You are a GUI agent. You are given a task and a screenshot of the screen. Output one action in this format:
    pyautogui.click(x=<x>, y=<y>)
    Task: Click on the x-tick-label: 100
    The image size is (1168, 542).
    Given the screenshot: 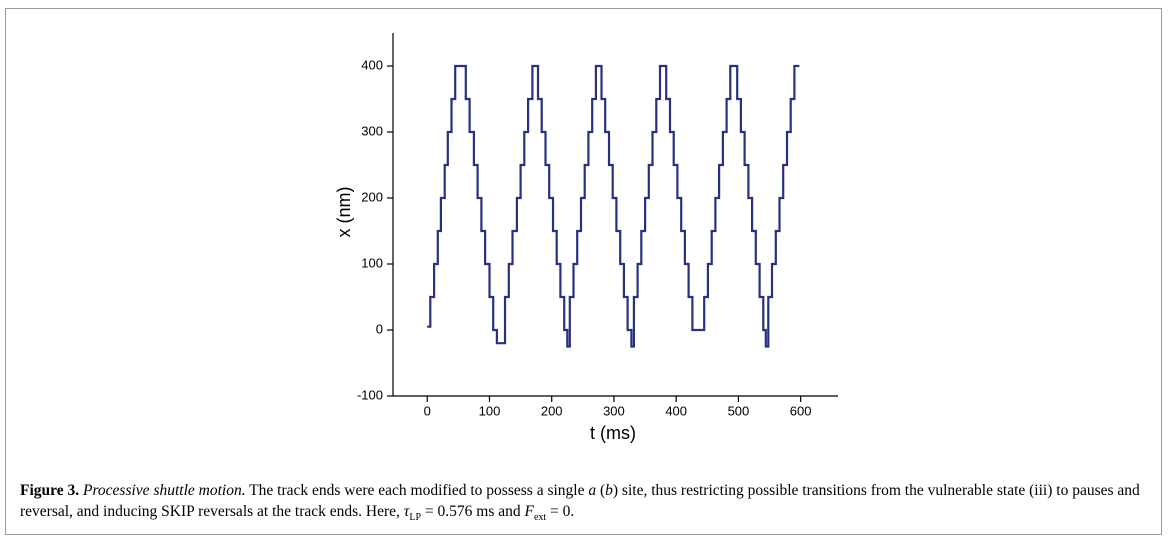 What is the action you would take?
    pyautogui.click(x=490, y=410)
    